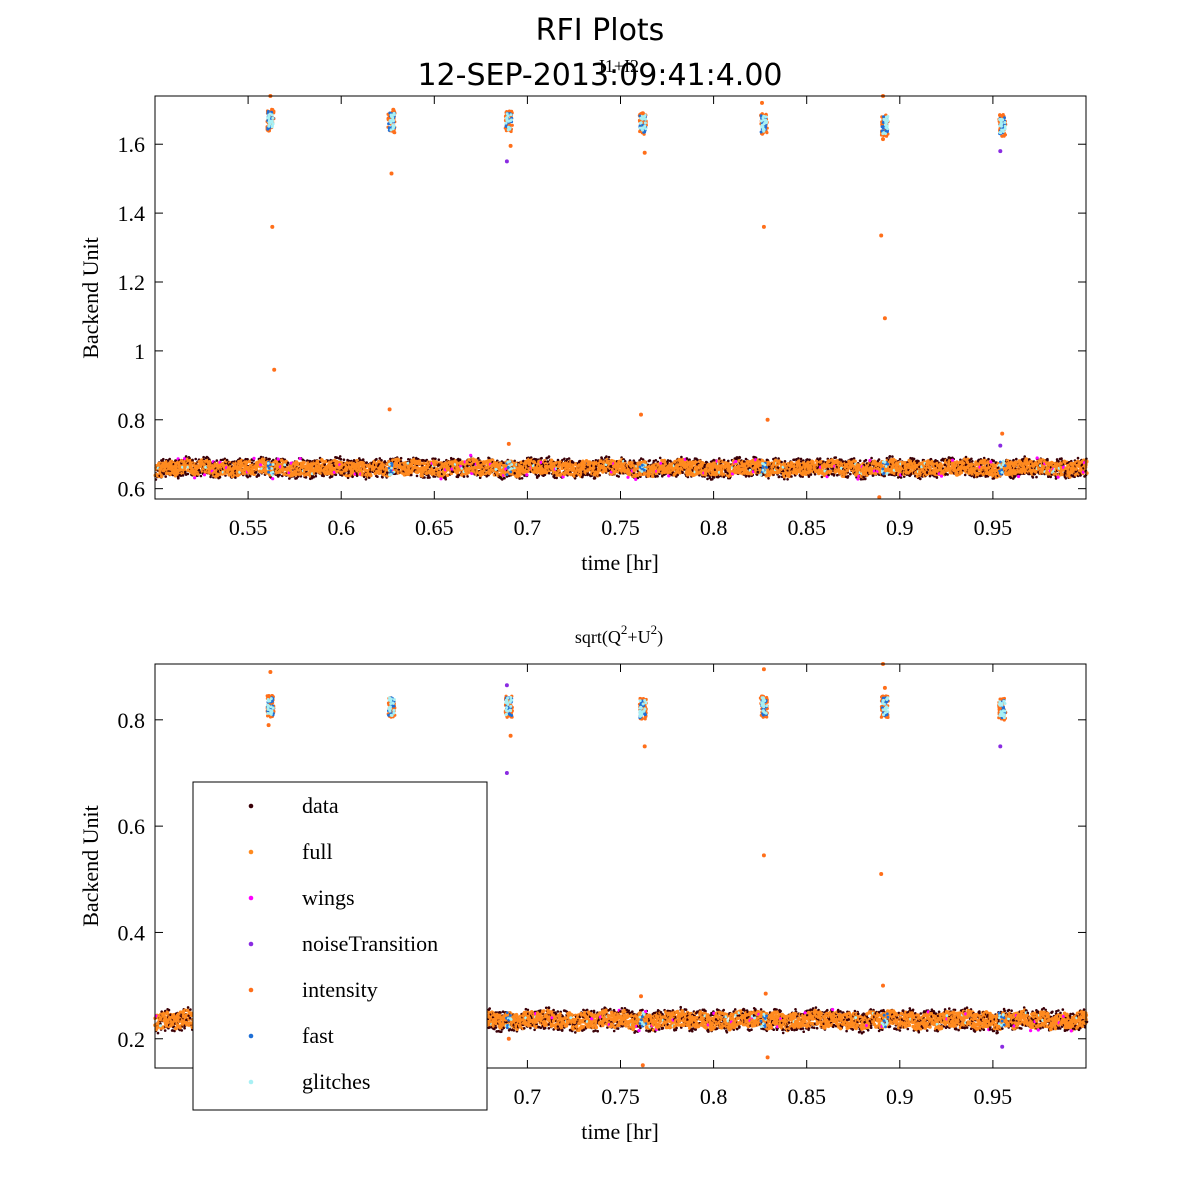 The image size is (1200, 1200). I want to click on top-plot-title: I1+I2, so click(619, 66).